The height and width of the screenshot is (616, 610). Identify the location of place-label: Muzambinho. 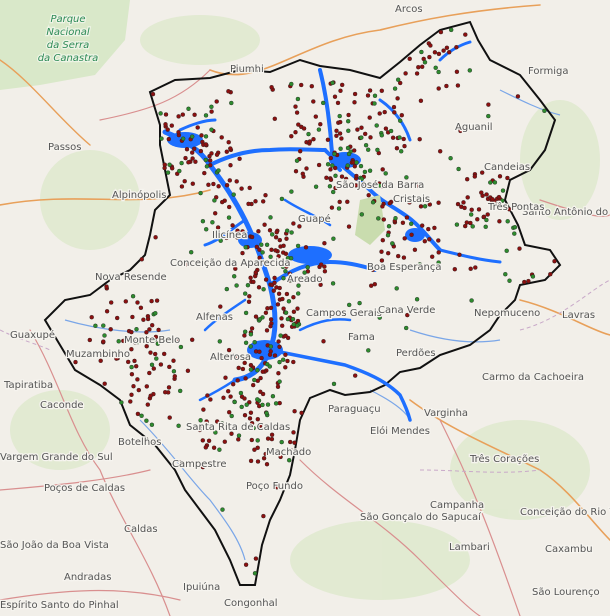
(98, 354).